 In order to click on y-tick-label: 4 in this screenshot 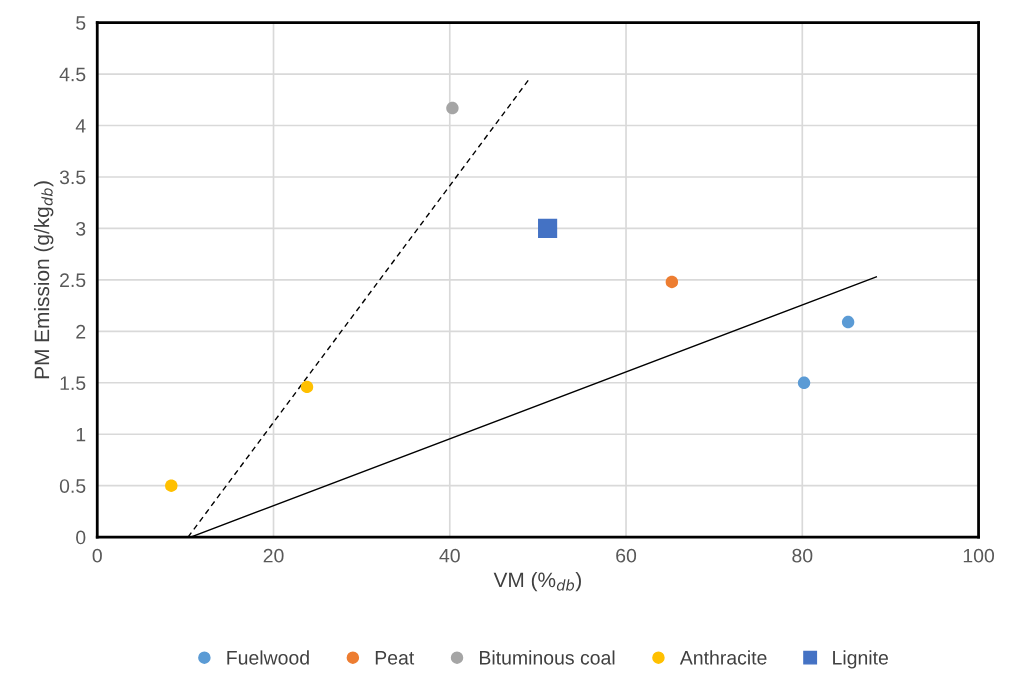, I will do `click(80, 126)`.